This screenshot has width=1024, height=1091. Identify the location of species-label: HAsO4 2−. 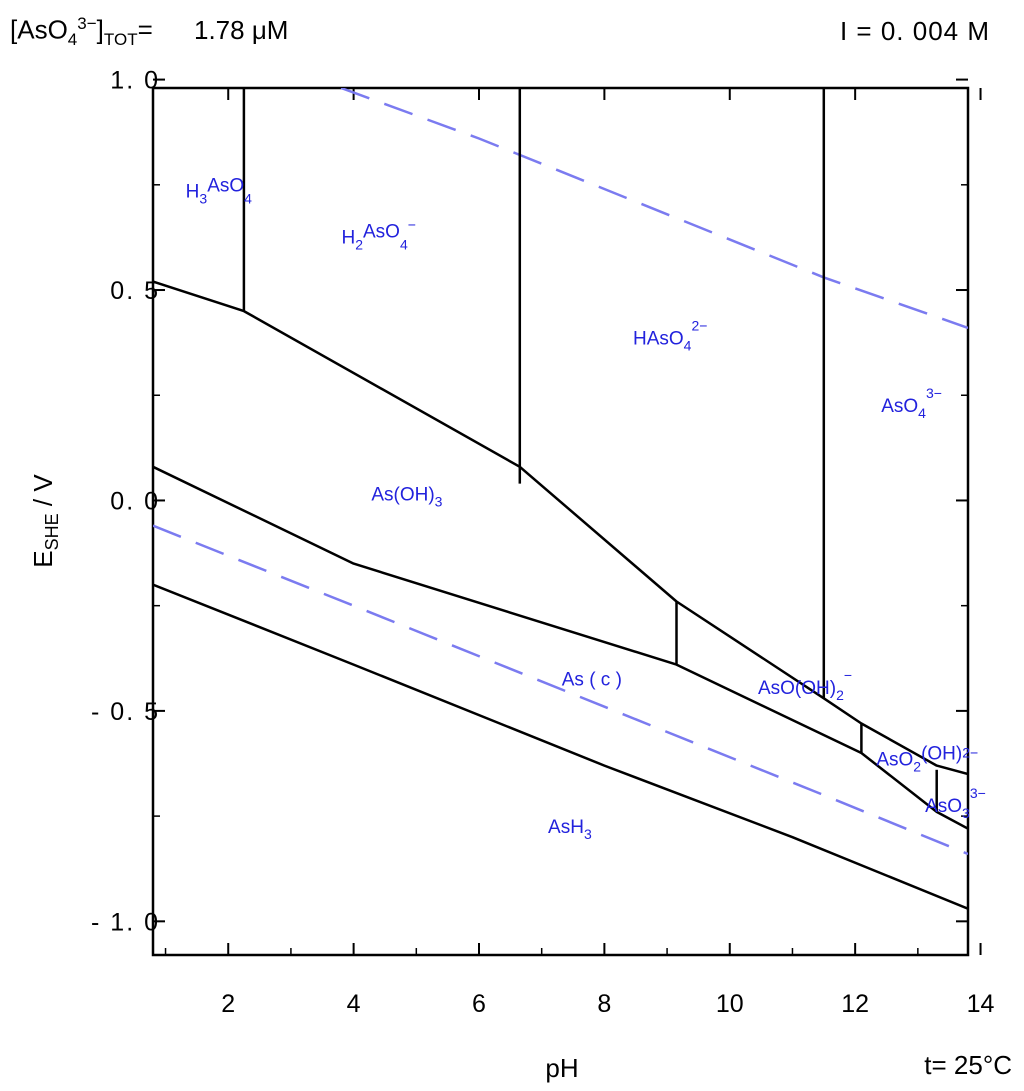
(670, 336).